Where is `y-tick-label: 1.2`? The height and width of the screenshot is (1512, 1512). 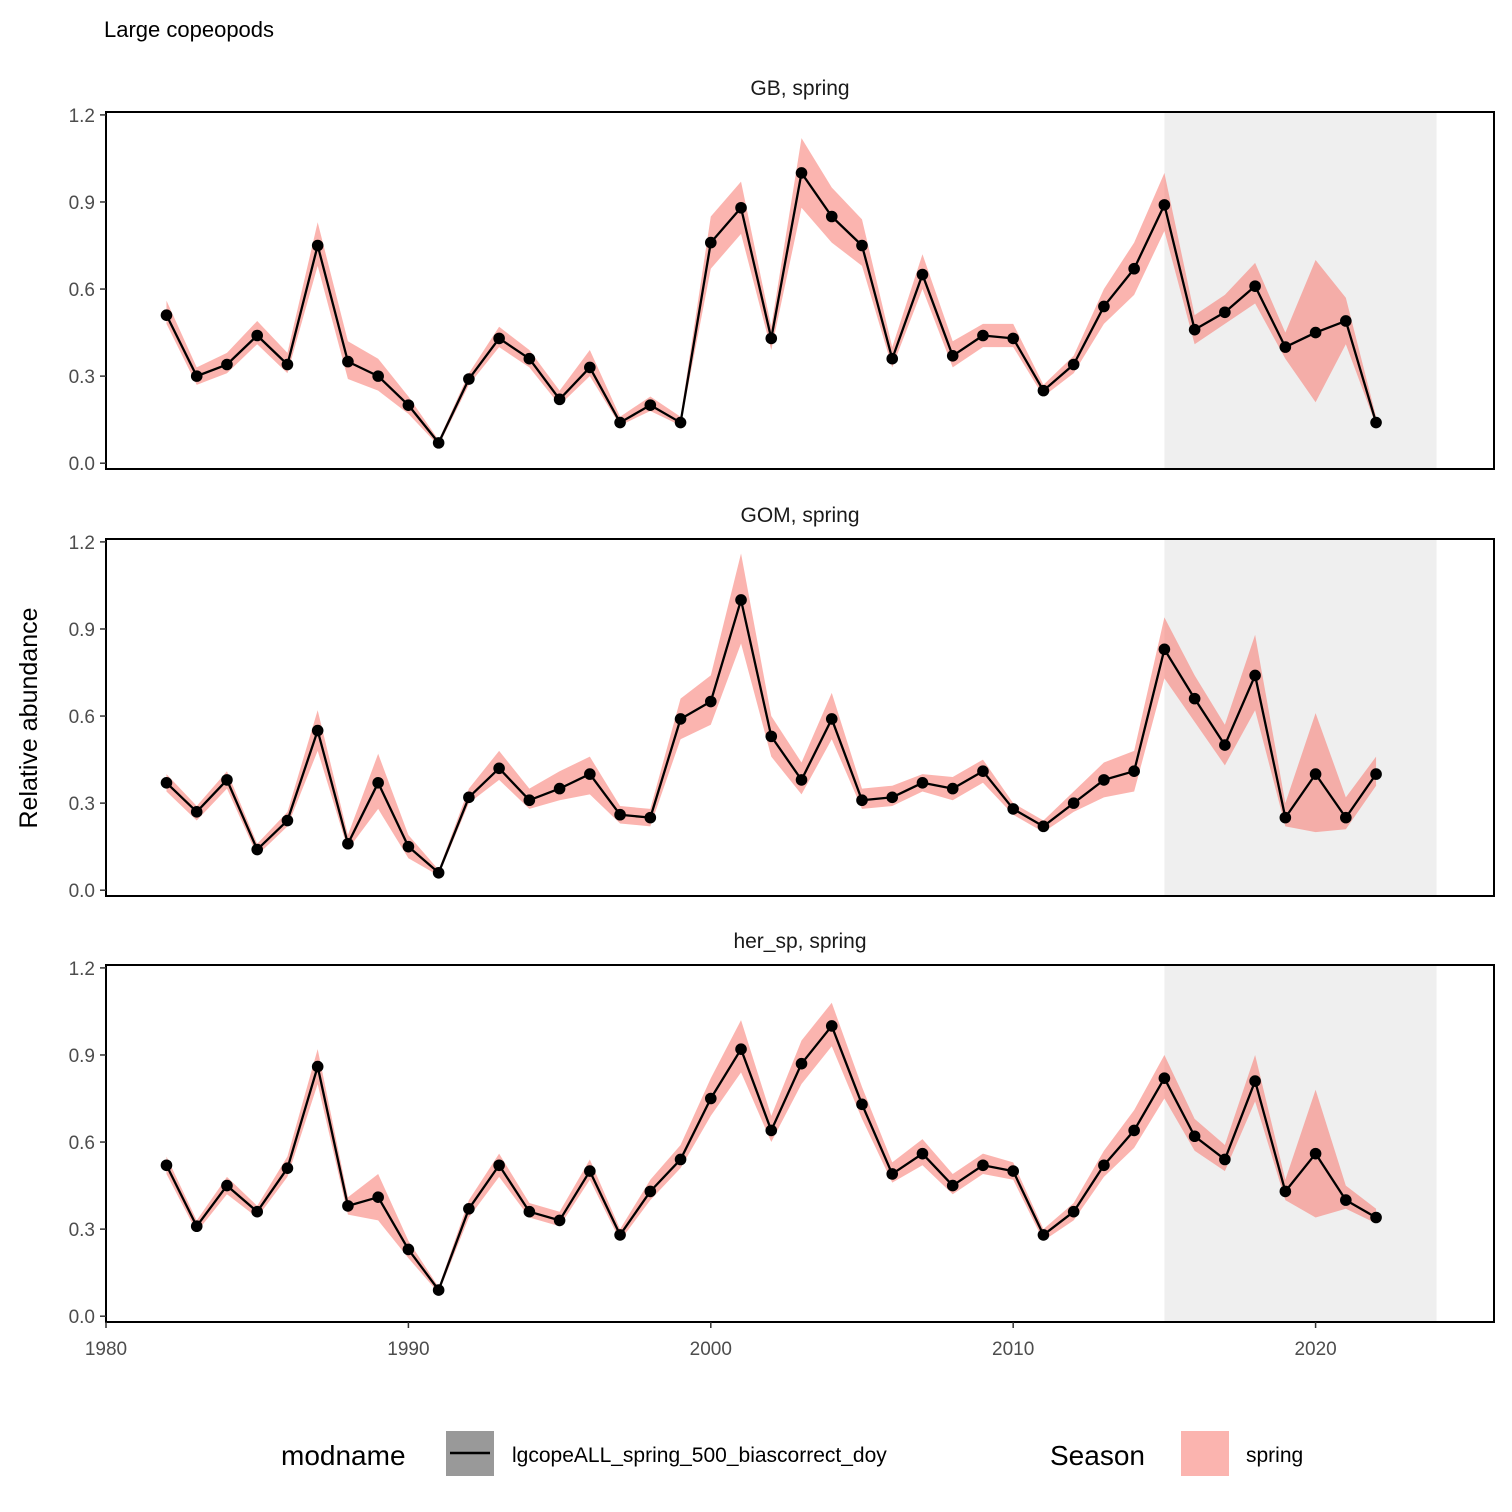
y-tick-label: 1.2 is located at coordinates (82, 543).